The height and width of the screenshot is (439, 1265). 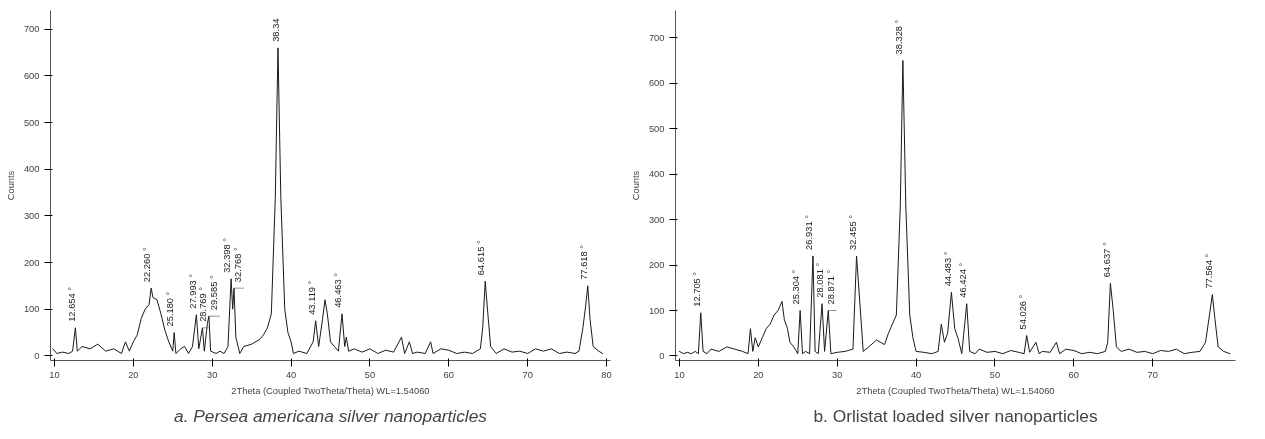 What do you see at coordinates (1208, 271) in the screenshot?
I see `annotation: 77.564 °` at bounding box center [1208, 271].